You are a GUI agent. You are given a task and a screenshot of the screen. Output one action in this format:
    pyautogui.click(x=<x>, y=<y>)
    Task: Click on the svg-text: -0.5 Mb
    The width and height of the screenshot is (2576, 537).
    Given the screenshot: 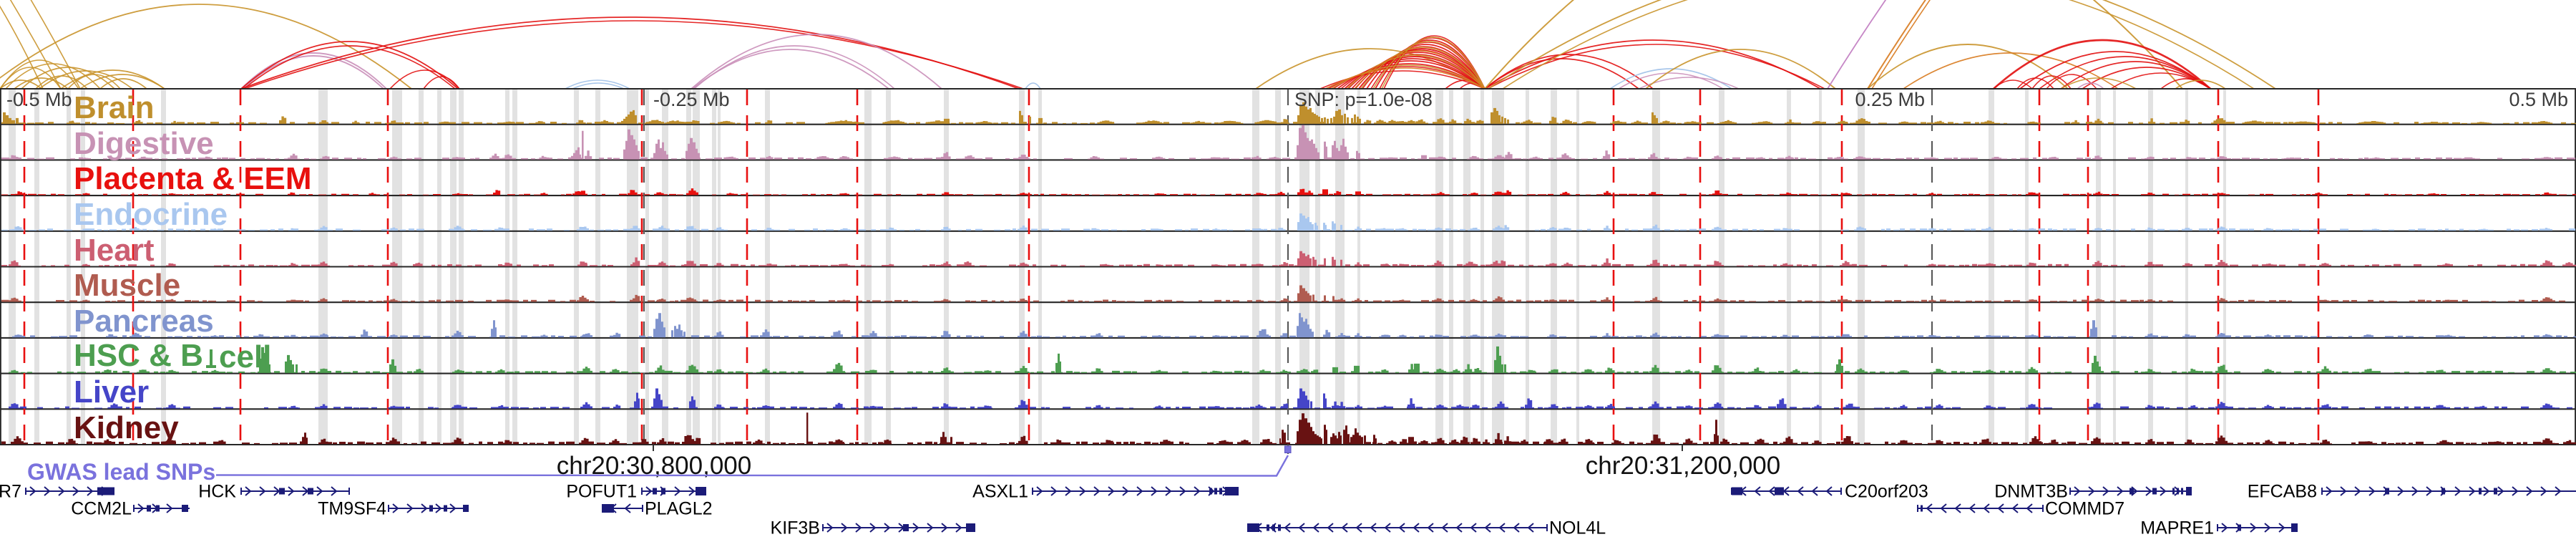 What is the action you would take?
    pyautogui.click(x=39, y=99)
    